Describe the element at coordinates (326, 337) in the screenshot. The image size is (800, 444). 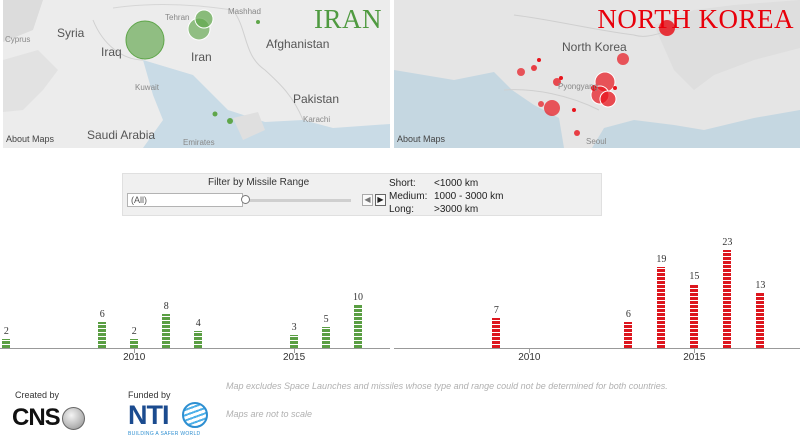
I see `iran-bar-2016` at that location.